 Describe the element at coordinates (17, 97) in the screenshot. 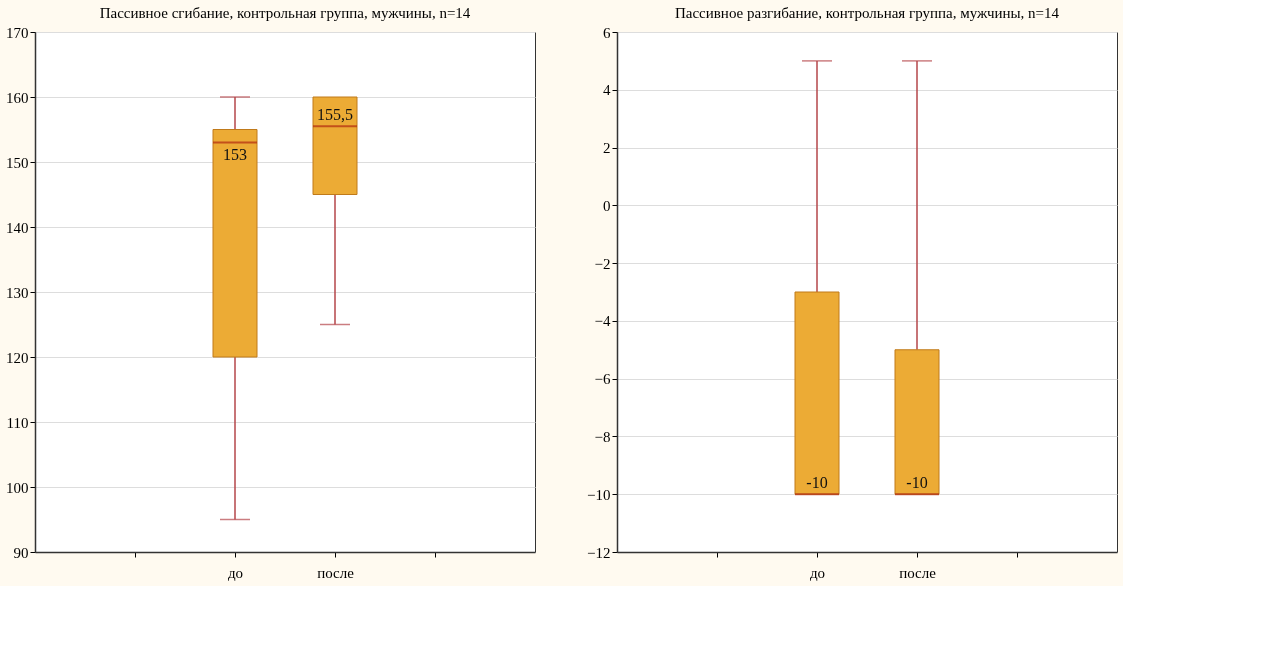

I see `y-tick-label: 160` at that location.